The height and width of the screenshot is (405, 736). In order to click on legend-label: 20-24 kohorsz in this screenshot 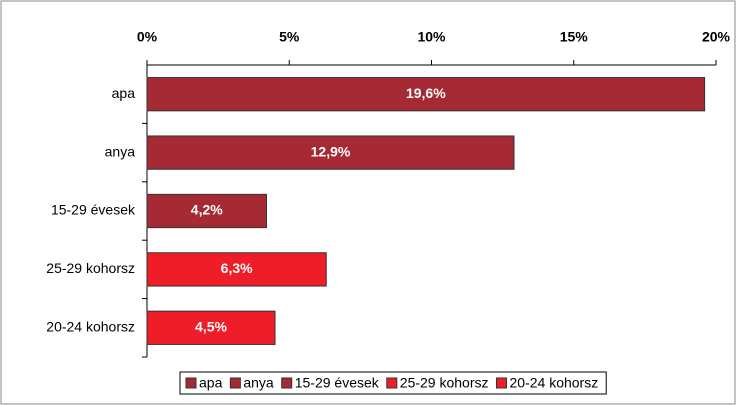, I will do `click(554, 383)`.